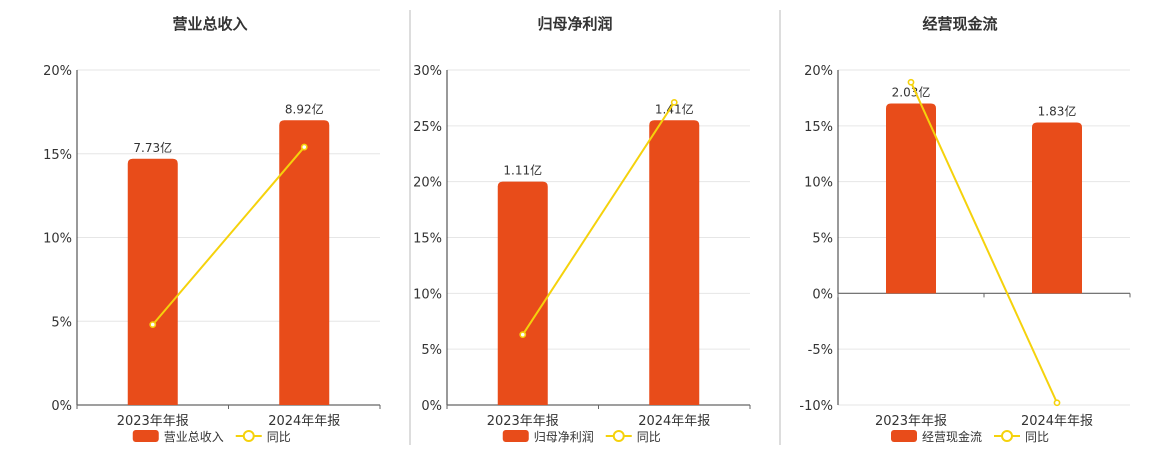  I want to click on legend-label: 经营现金流, so click(952, 436).